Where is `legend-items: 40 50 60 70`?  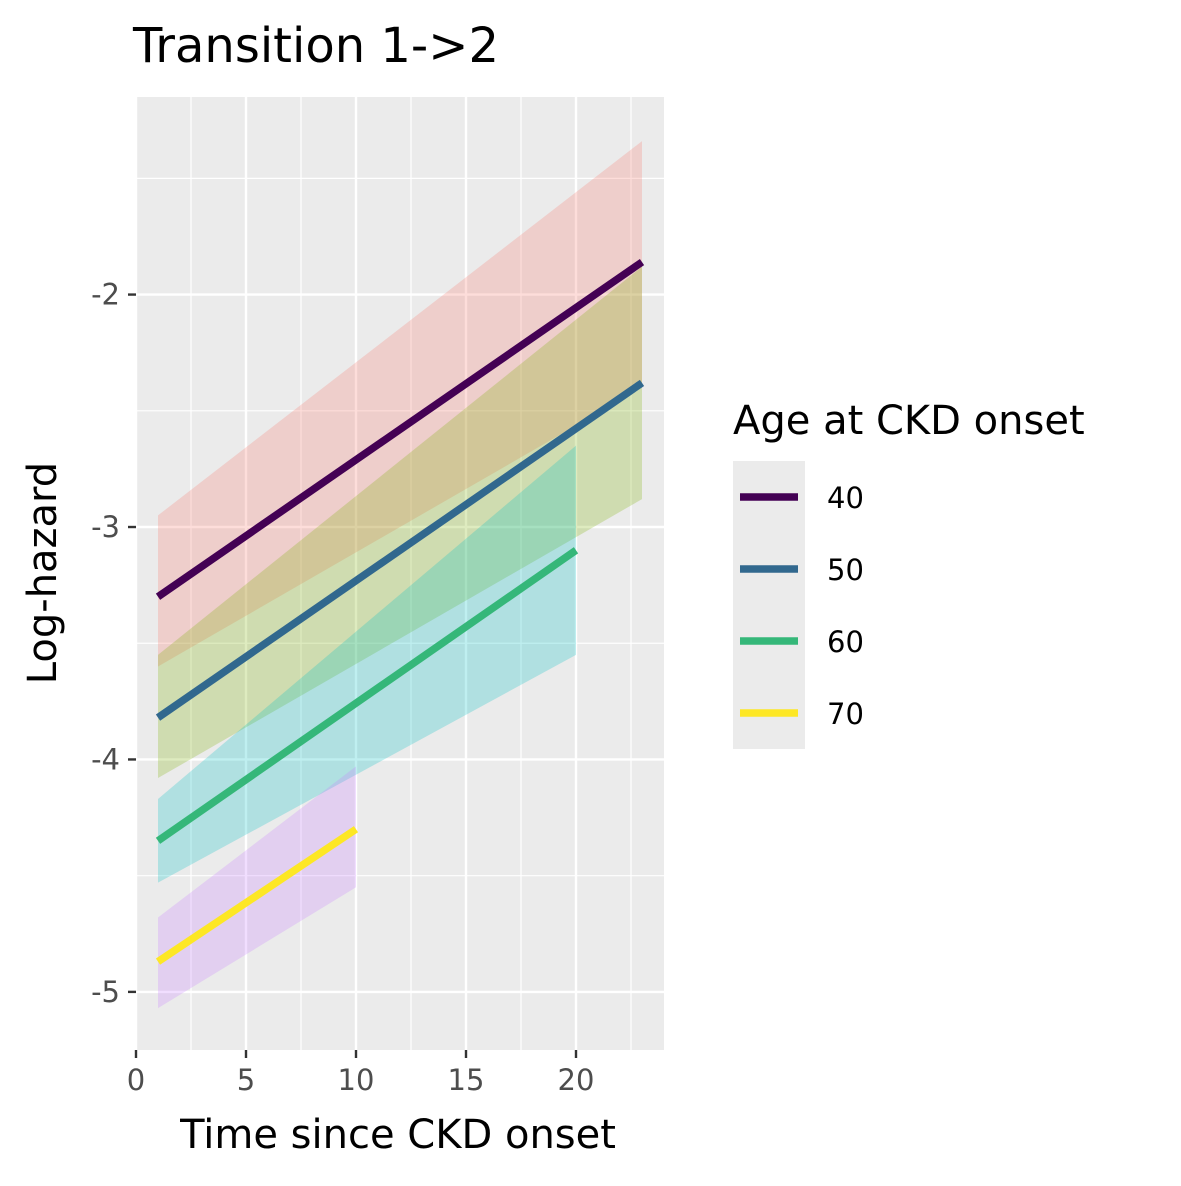 legend-items: 40 50 60 70 is located at coordinates (802, 606).